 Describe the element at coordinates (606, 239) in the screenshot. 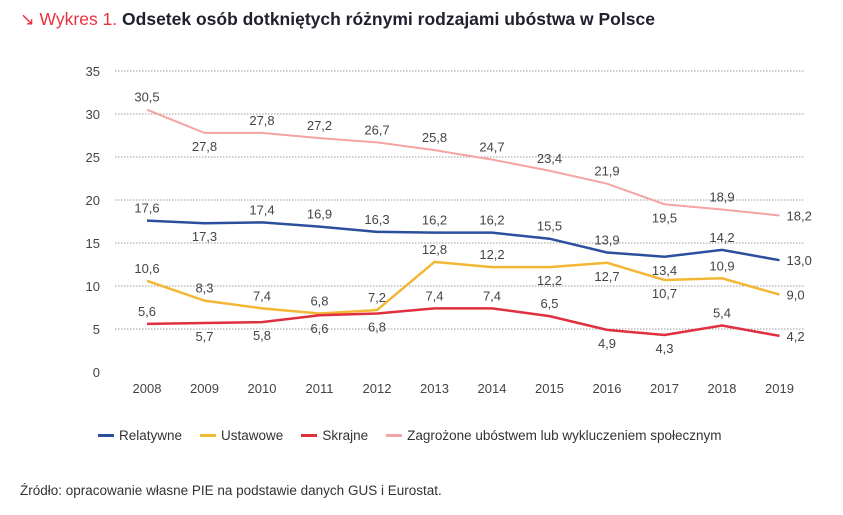

I see `data-label: 13,9` at that location.